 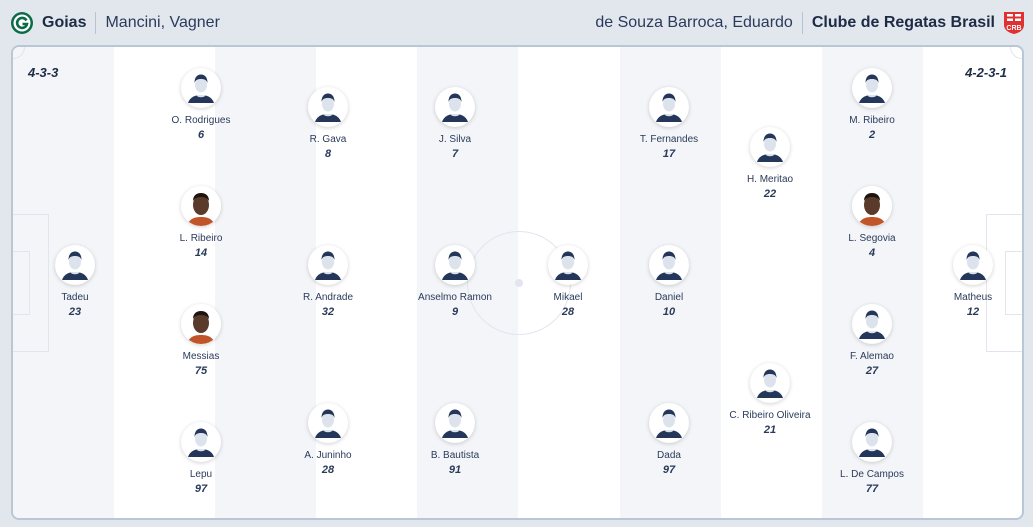 What do you see at coordinates (1013, 28) in the screenshot?
I see `svg-text: CRB` at bounding box center [1013, 28].